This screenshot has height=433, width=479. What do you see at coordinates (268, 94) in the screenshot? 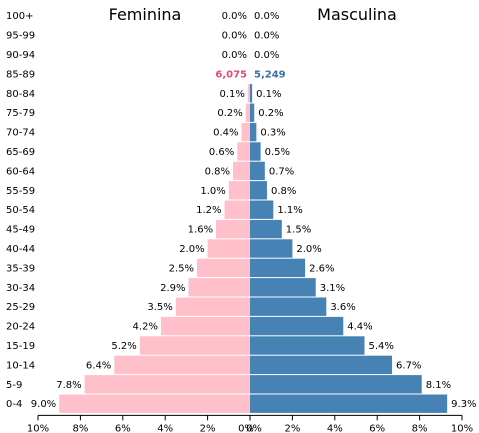
I see `male-value-80-84: 0.1%` at bounding box center [268, 94].